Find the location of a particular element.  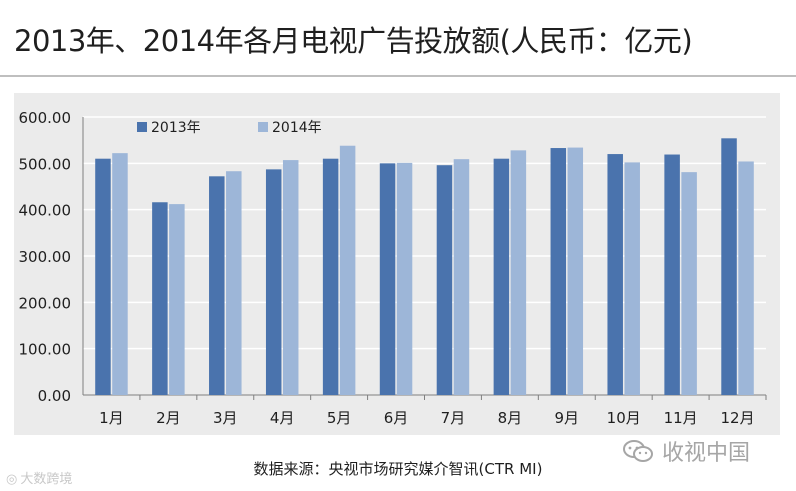

legend-label: 2013年 is located at coordinates (176, 128).